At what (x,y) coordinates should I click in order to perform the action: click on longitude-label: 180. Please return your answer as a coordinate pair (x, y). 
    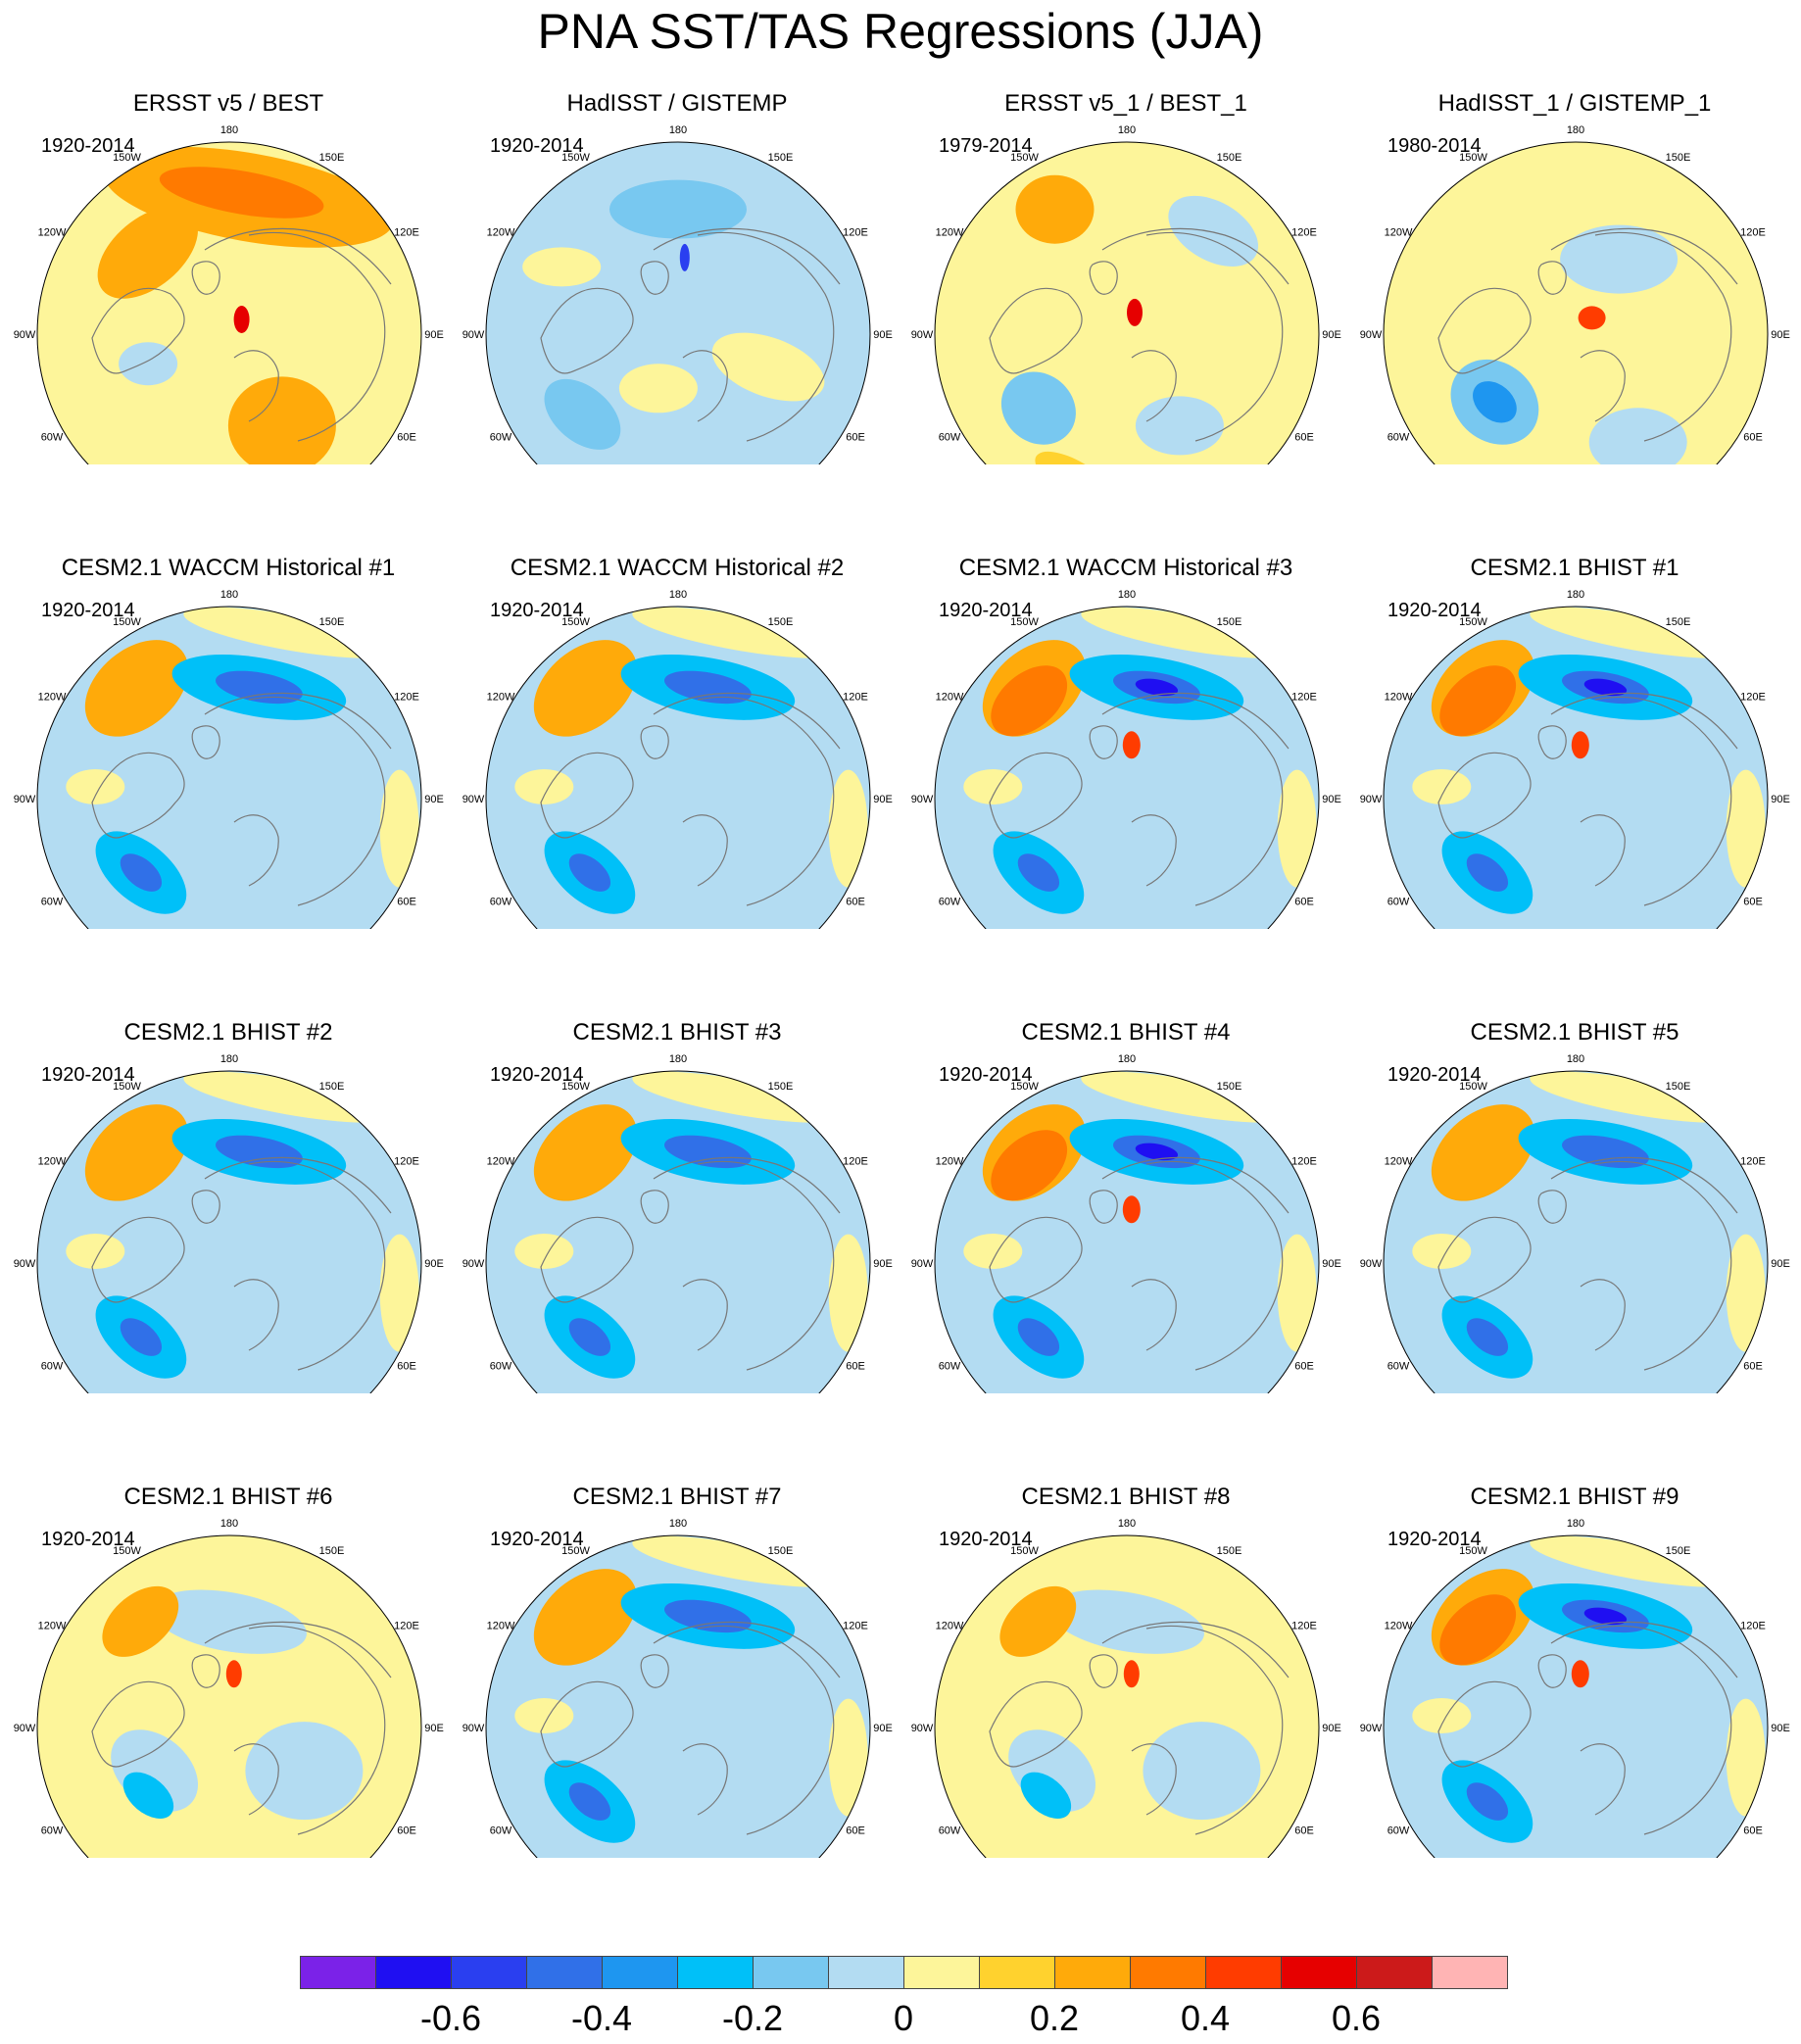
    Looking at the image, I should click on (1127, 1059).